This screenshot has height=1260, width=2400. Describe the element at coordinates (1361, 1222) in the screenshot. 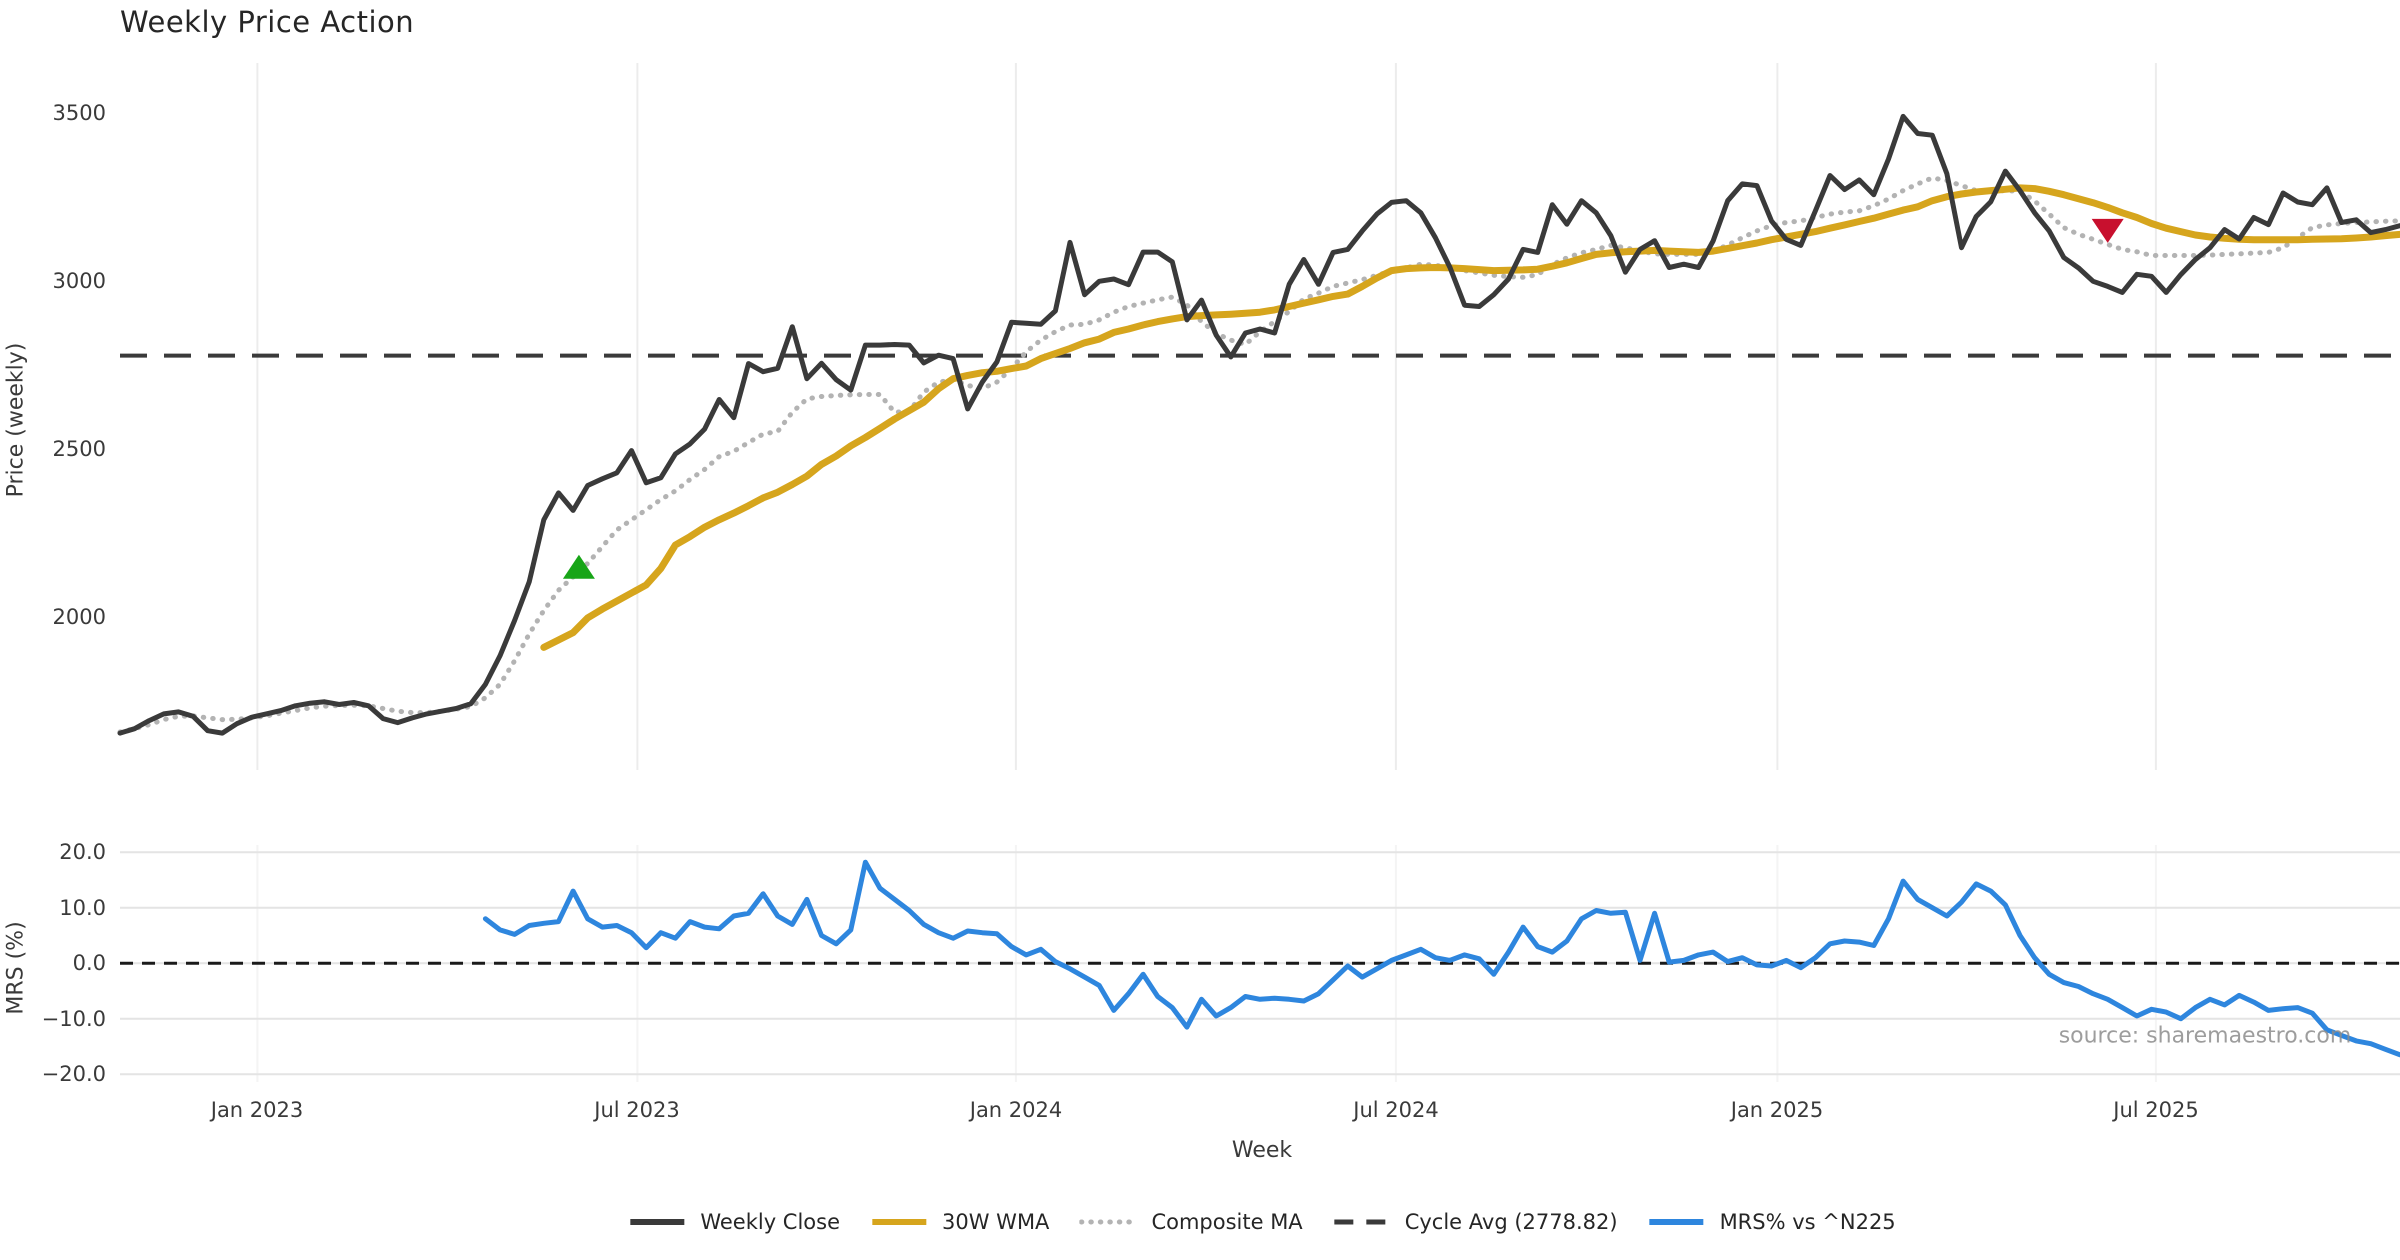

I see `legend-swatch-dashed` at that location.